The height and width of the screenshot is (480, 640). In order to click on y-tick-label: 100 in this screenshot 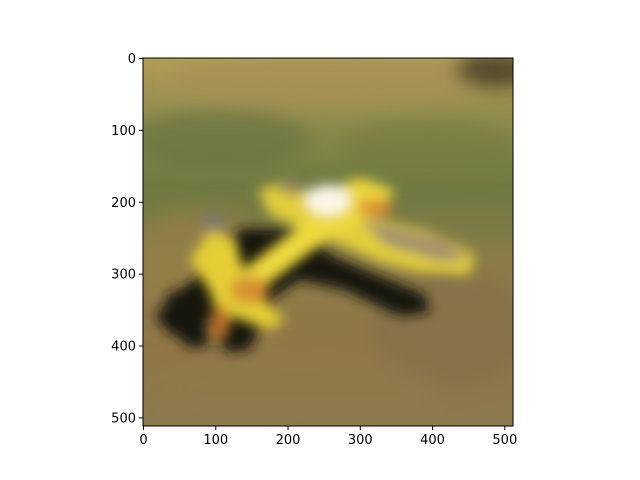, I will do `click(123, 131)`.